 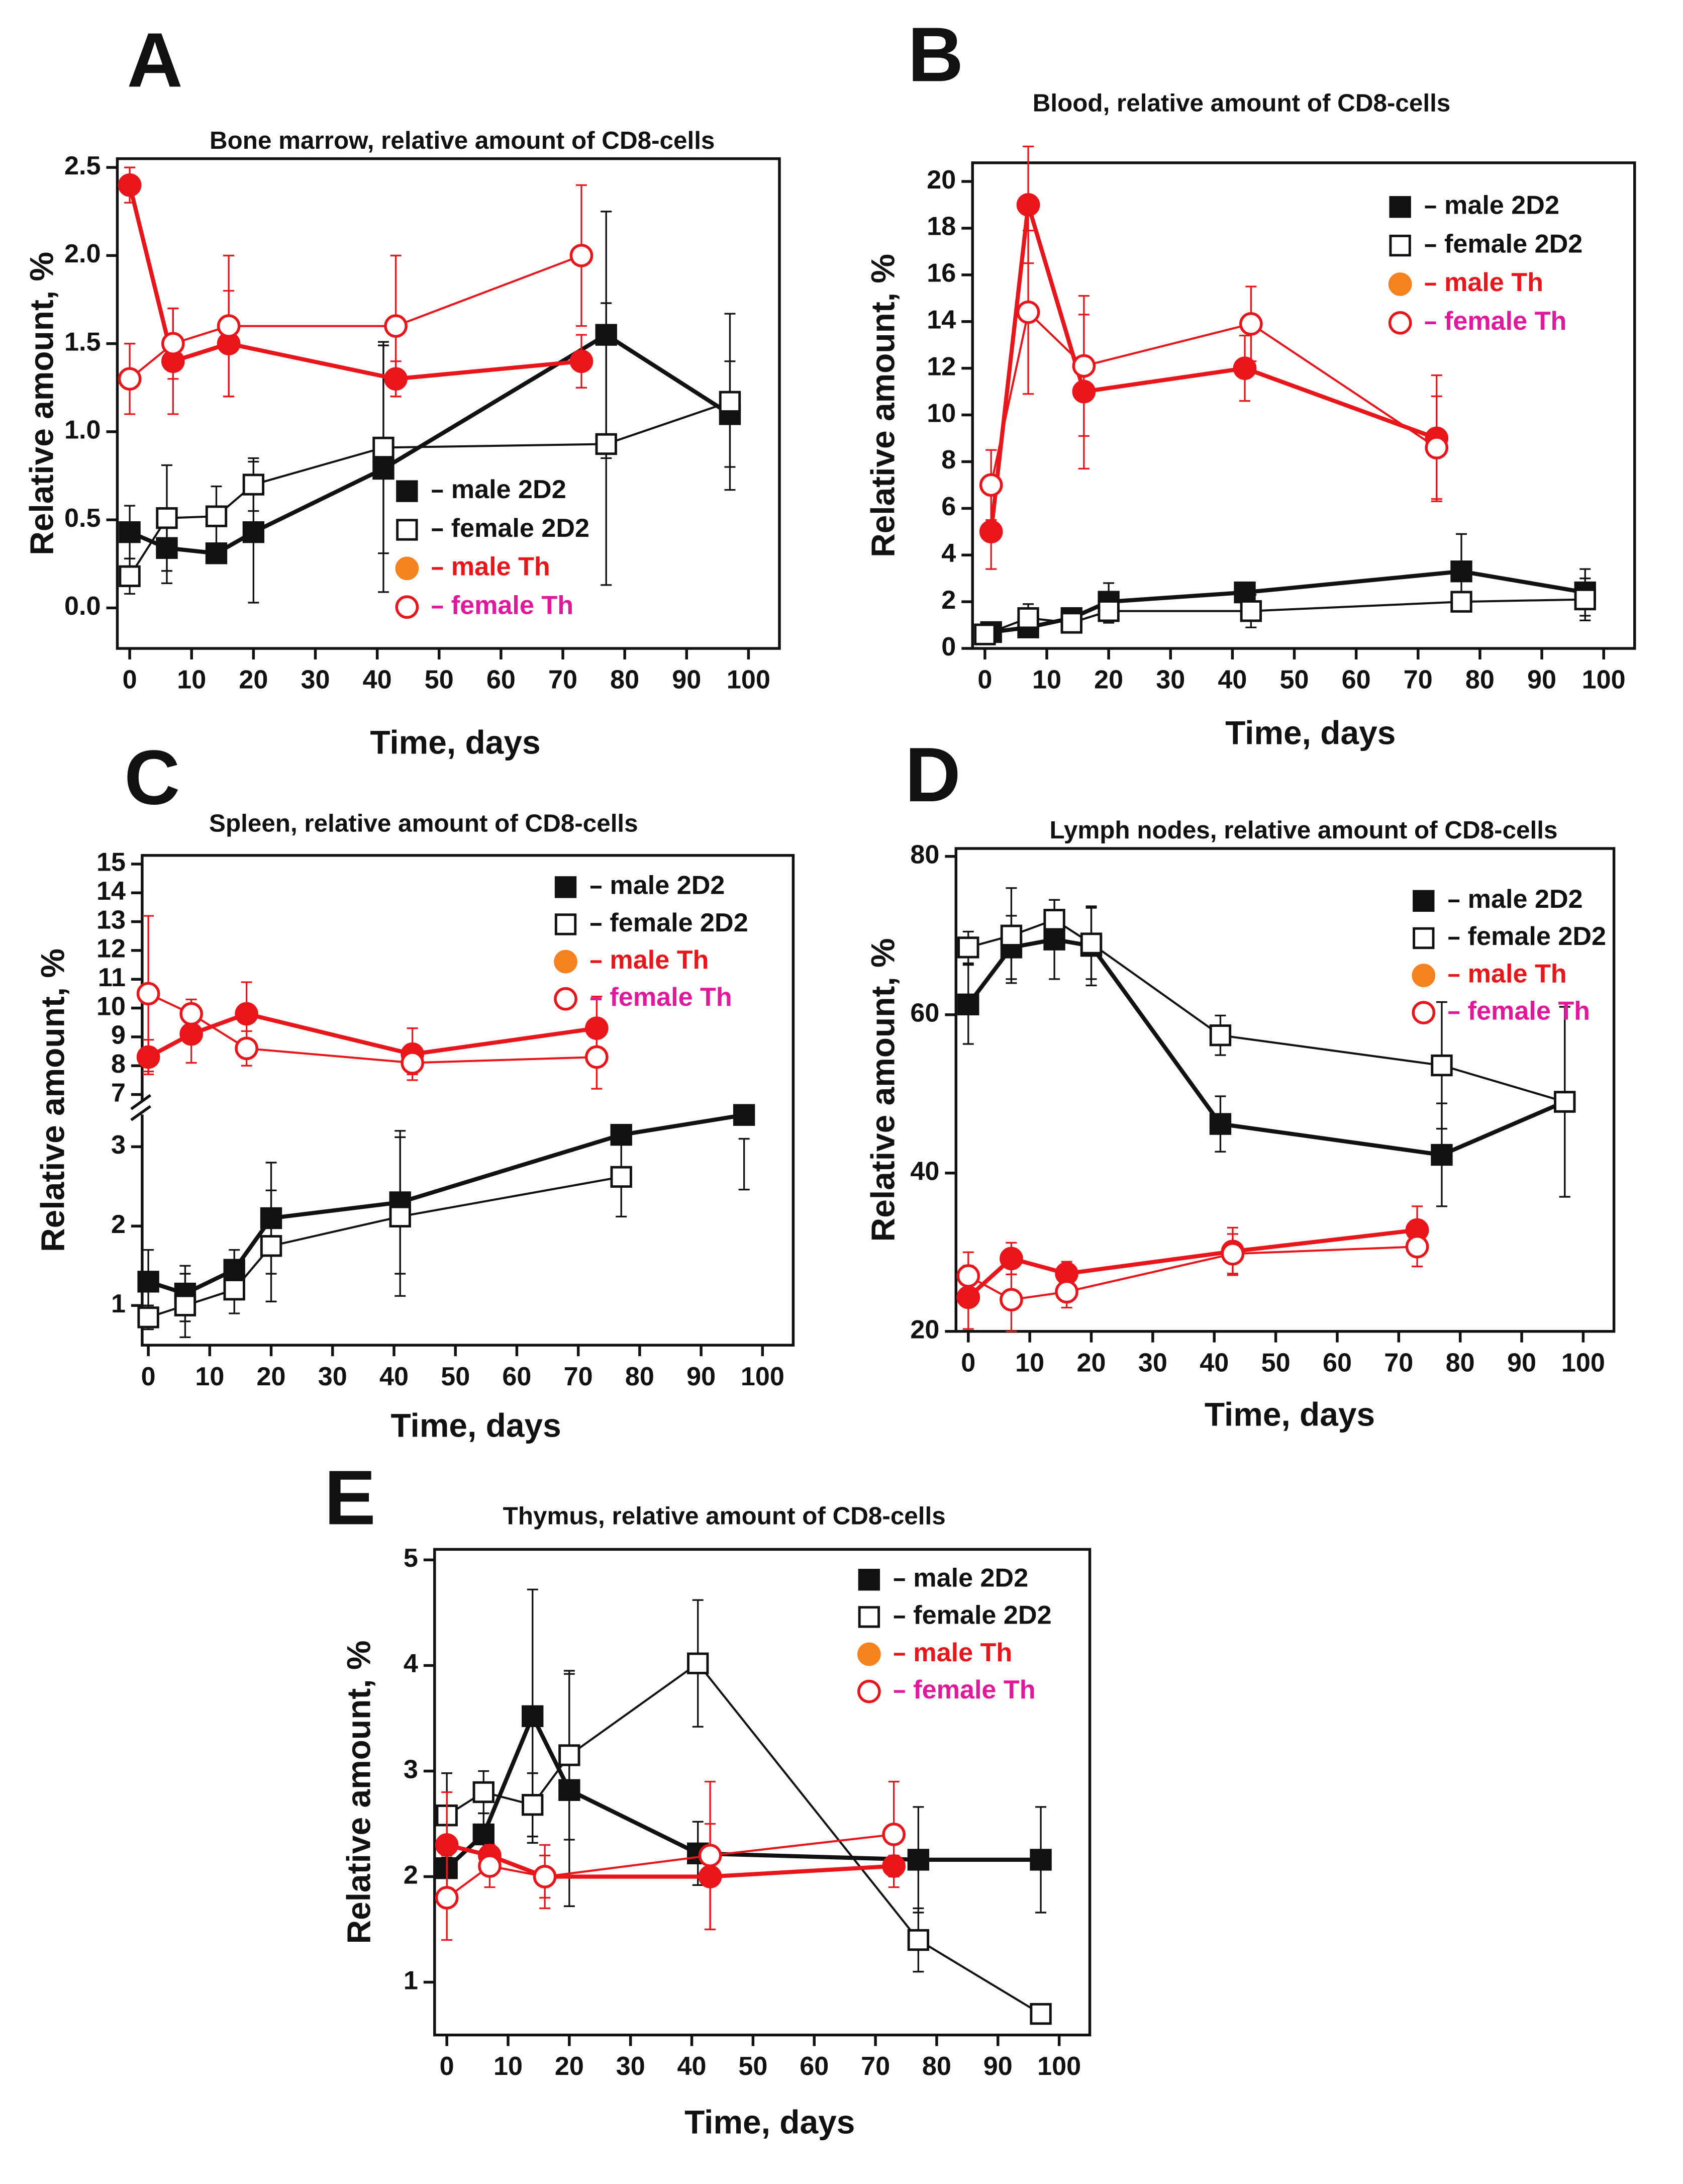 I want to click on y-tick-label: 0, so click(x=948, y=646).